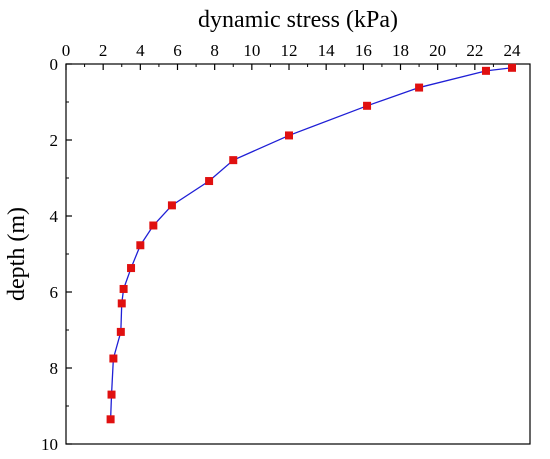 The image size is (550, 459). Describe the element at coordinates (54, 368) in the screenshot. I see `y-tick-label: 8` at that location.